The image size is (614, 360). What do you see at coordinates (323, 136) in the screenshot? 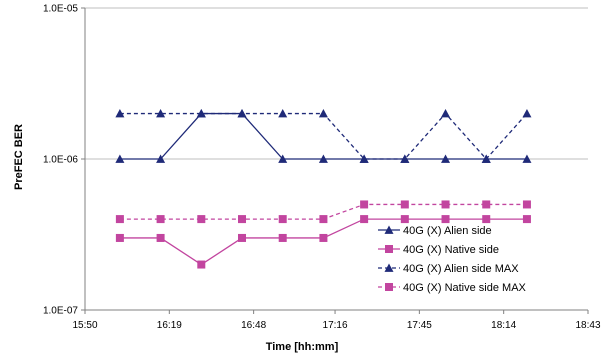
I see `series-40g-x-alien-side-max` at bounding box center [323, 136].